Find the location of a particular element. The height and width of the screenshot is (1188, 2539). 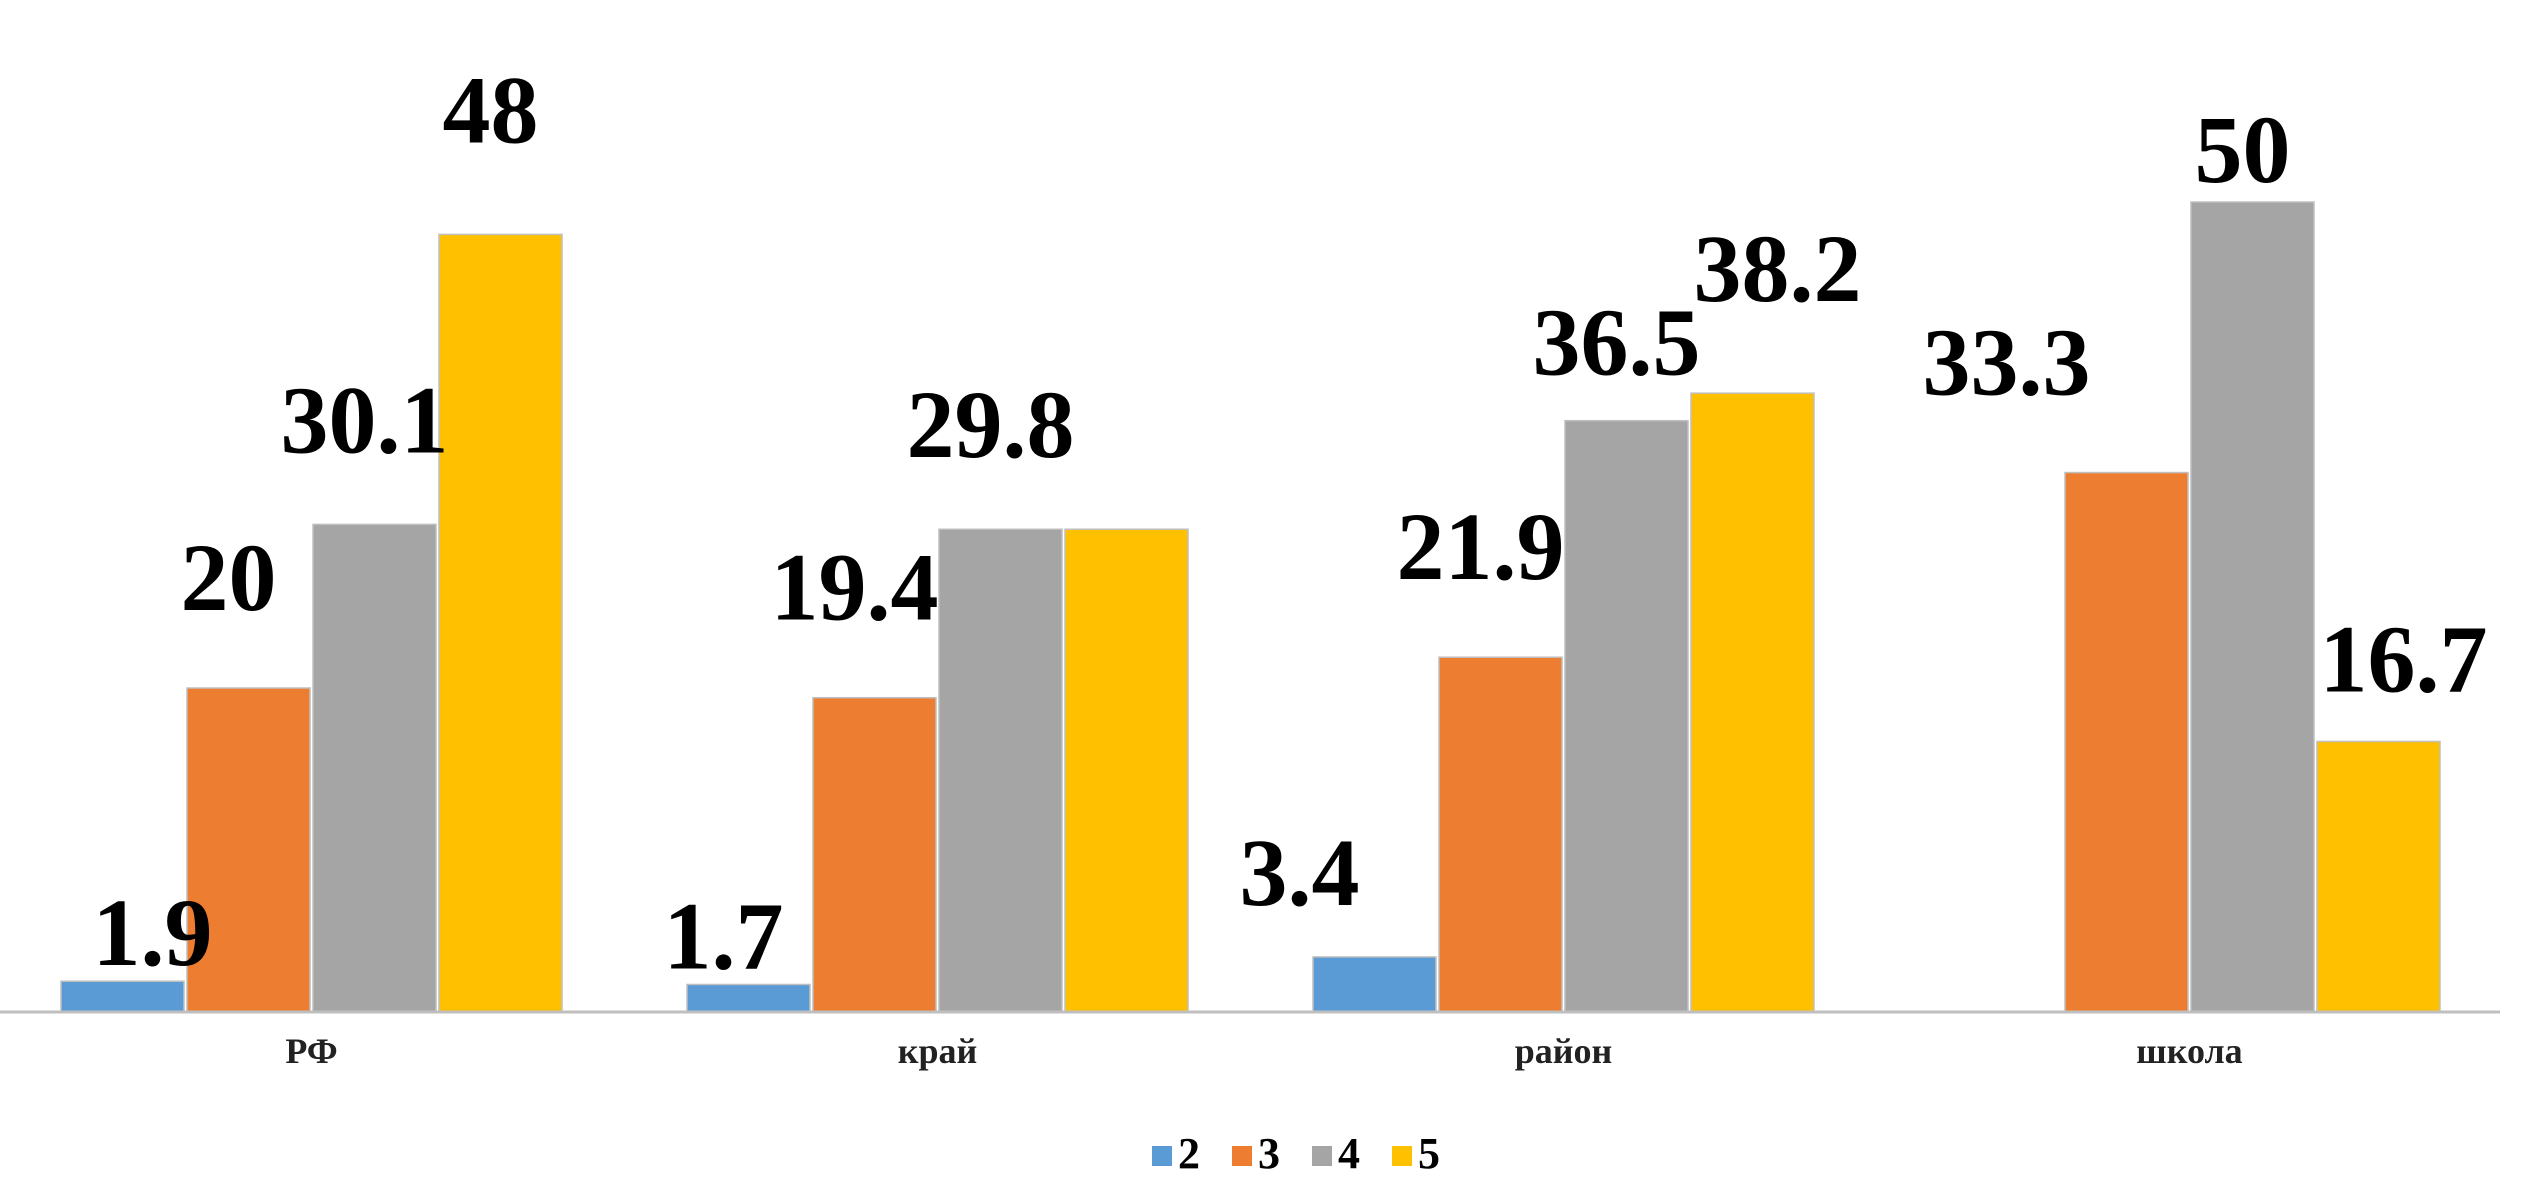

category-label-cat2: район is located at coordinates (1564, 1051).